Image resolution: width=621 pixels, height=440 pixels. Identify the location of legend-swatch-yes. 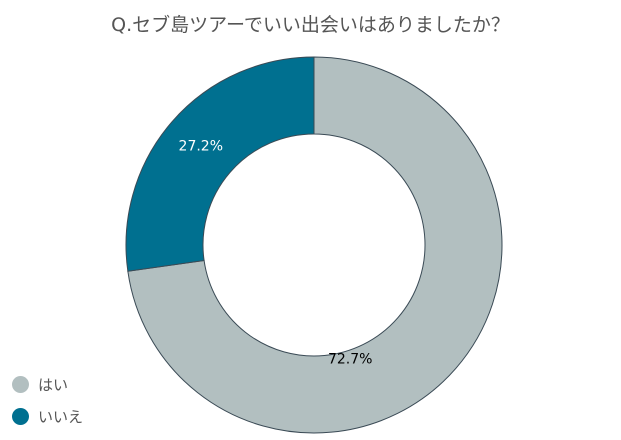
(20, 384).